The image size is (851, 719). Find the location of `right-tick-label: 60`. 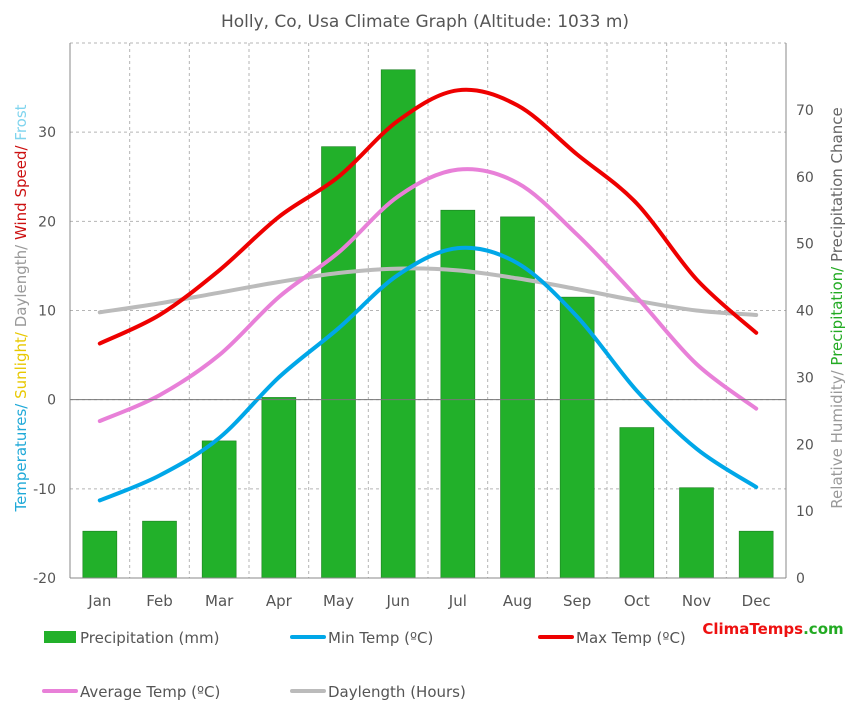

right-tick-label: 60 is located at coordinates (805, 178).